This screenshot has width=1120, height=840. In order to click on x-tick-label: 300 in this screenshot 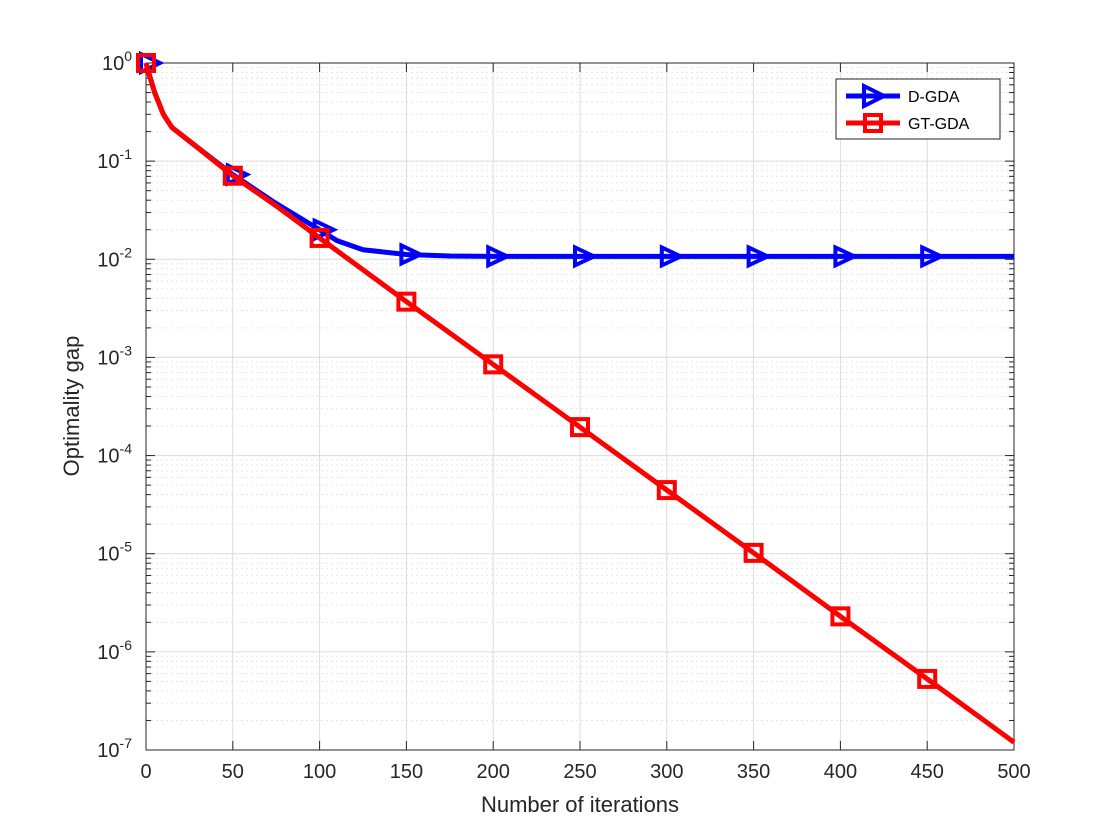, I will do `click(666, 772)`.